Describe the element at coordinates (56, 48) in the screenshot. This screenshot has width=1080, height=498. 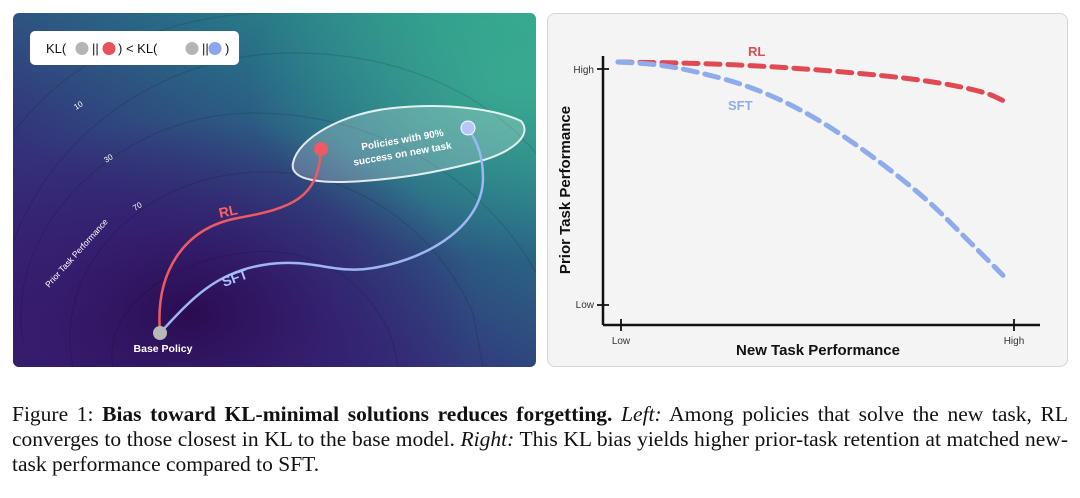
I see `legend-prefix: KL(` at that location.